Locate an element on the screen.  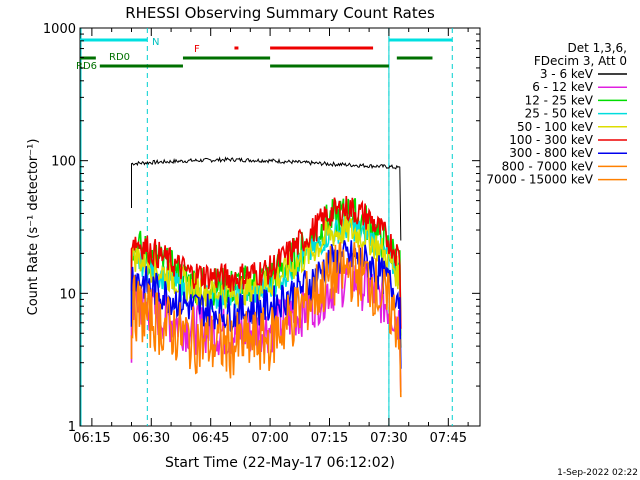
series-line-800-7000-keV is located at coordinates (266, 319).